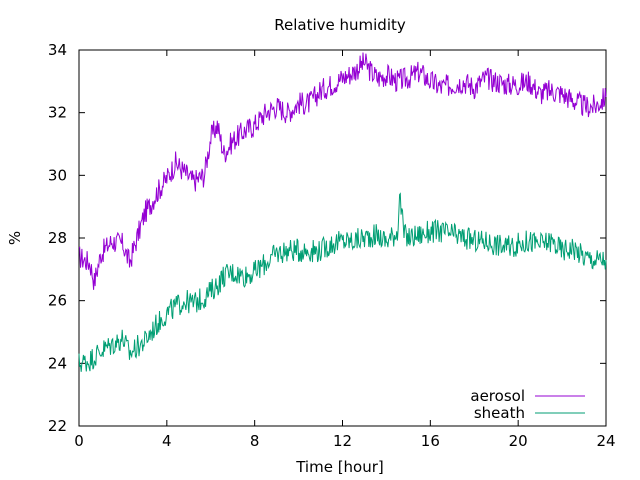 The width and height of the screenshot is (640, 480). I want to click on x-tick-label: 20, so click(518, 441).